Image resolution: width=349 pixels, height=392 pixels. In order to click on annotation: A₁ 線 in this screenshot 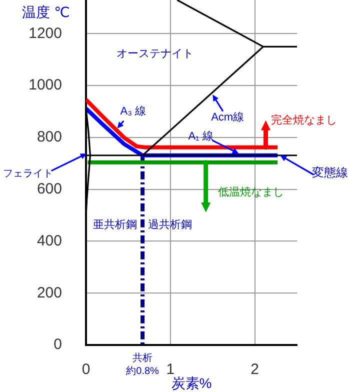, I will do `click(201, 136)`.